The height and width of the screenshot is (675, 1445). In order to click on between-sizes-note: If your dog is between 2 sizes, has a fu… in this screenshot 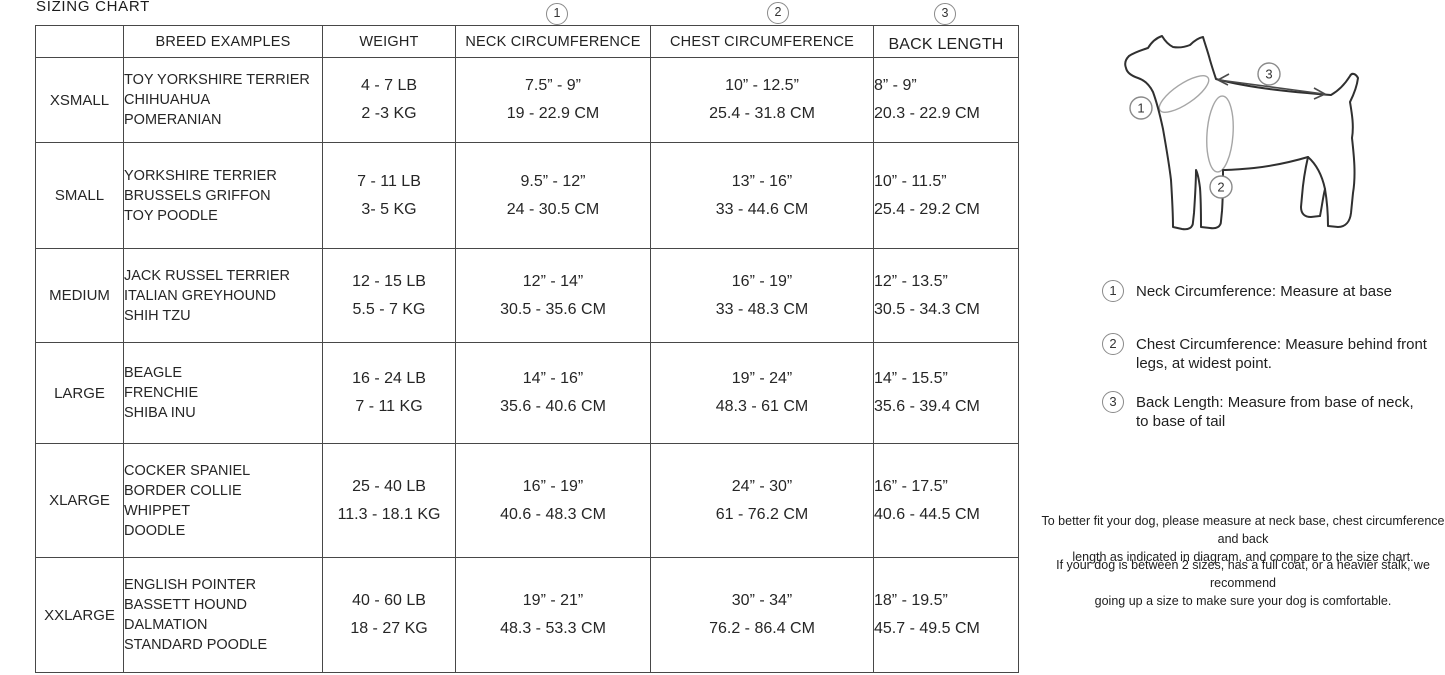, I will do `click(1243, 583)`.